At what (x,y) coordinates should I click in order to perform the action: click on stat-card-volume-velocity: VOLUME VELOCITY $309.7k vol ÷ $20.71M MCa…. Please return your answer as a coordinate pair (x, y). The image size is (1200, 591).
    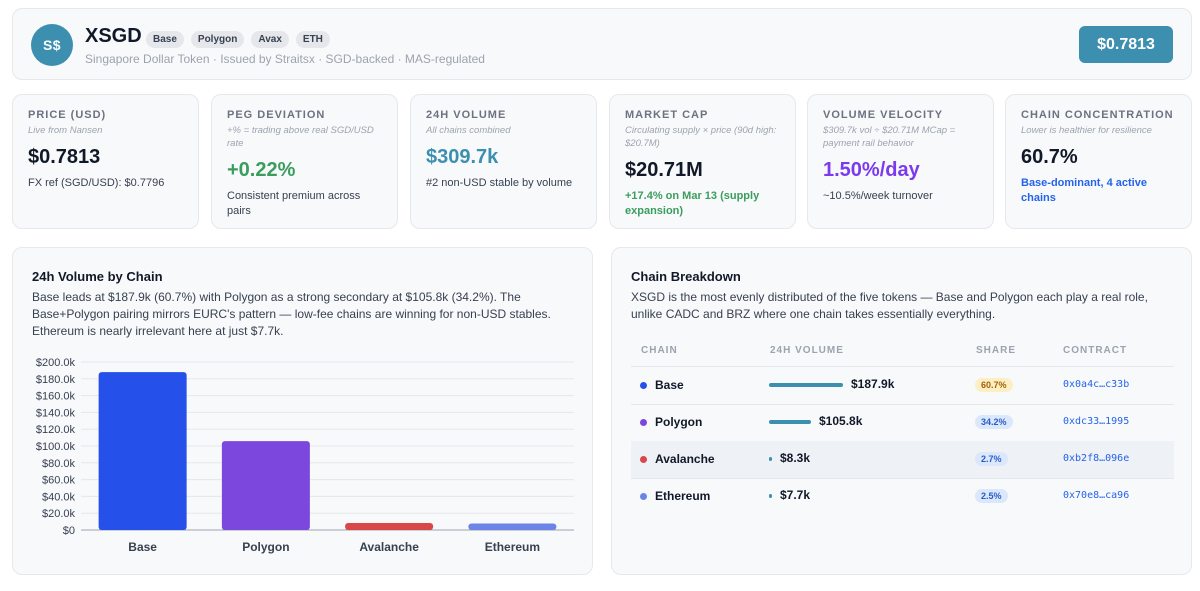
    Looking at the image, I should click on (900, 161).